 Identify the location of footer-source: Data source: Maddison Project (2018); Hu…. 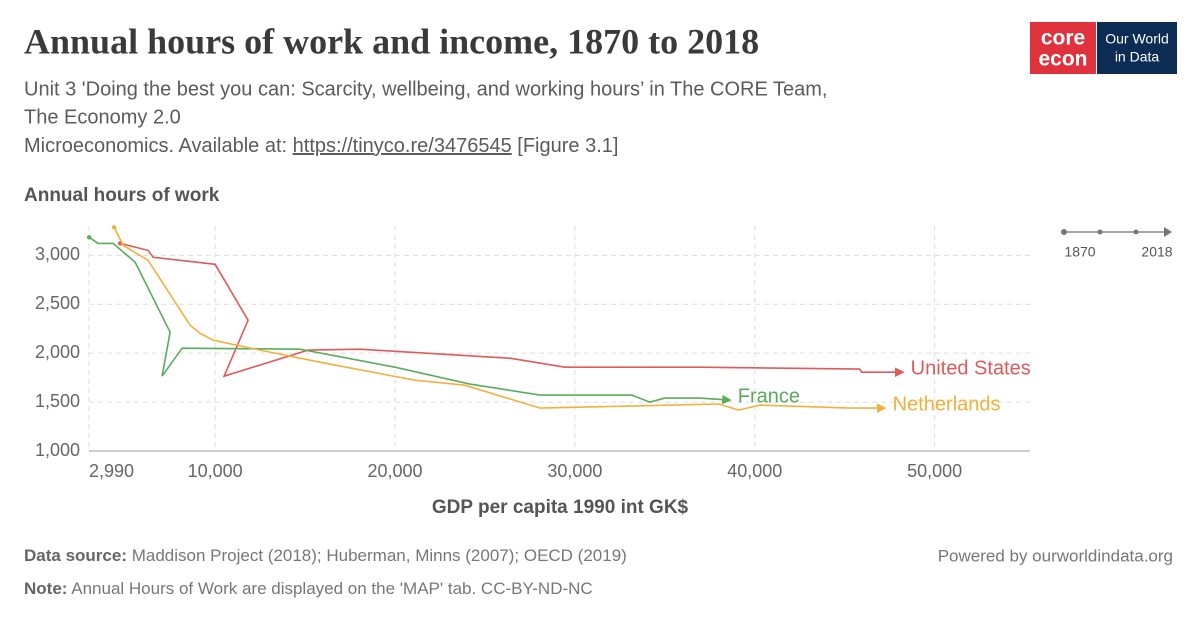
(325, 555).